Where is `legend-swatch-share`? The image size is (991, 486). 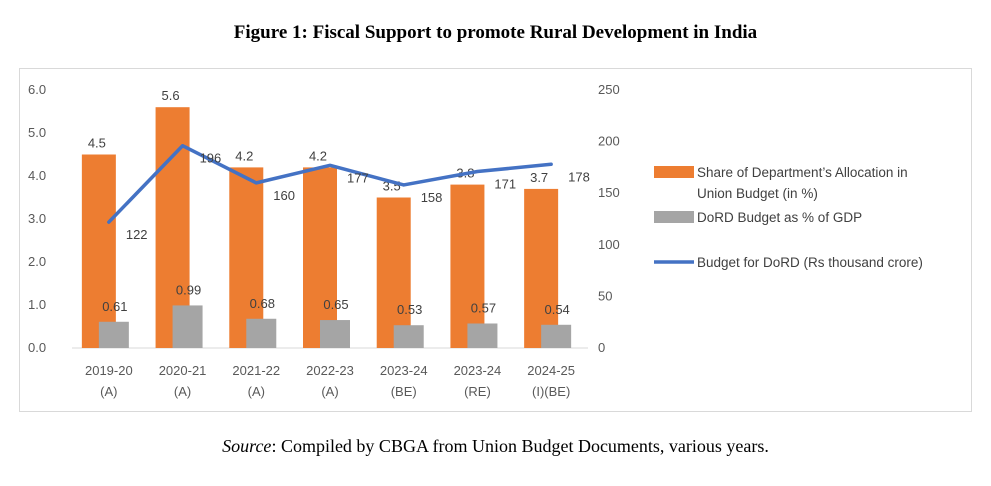 legend-swatch-share is located at coordinates (674, 172).